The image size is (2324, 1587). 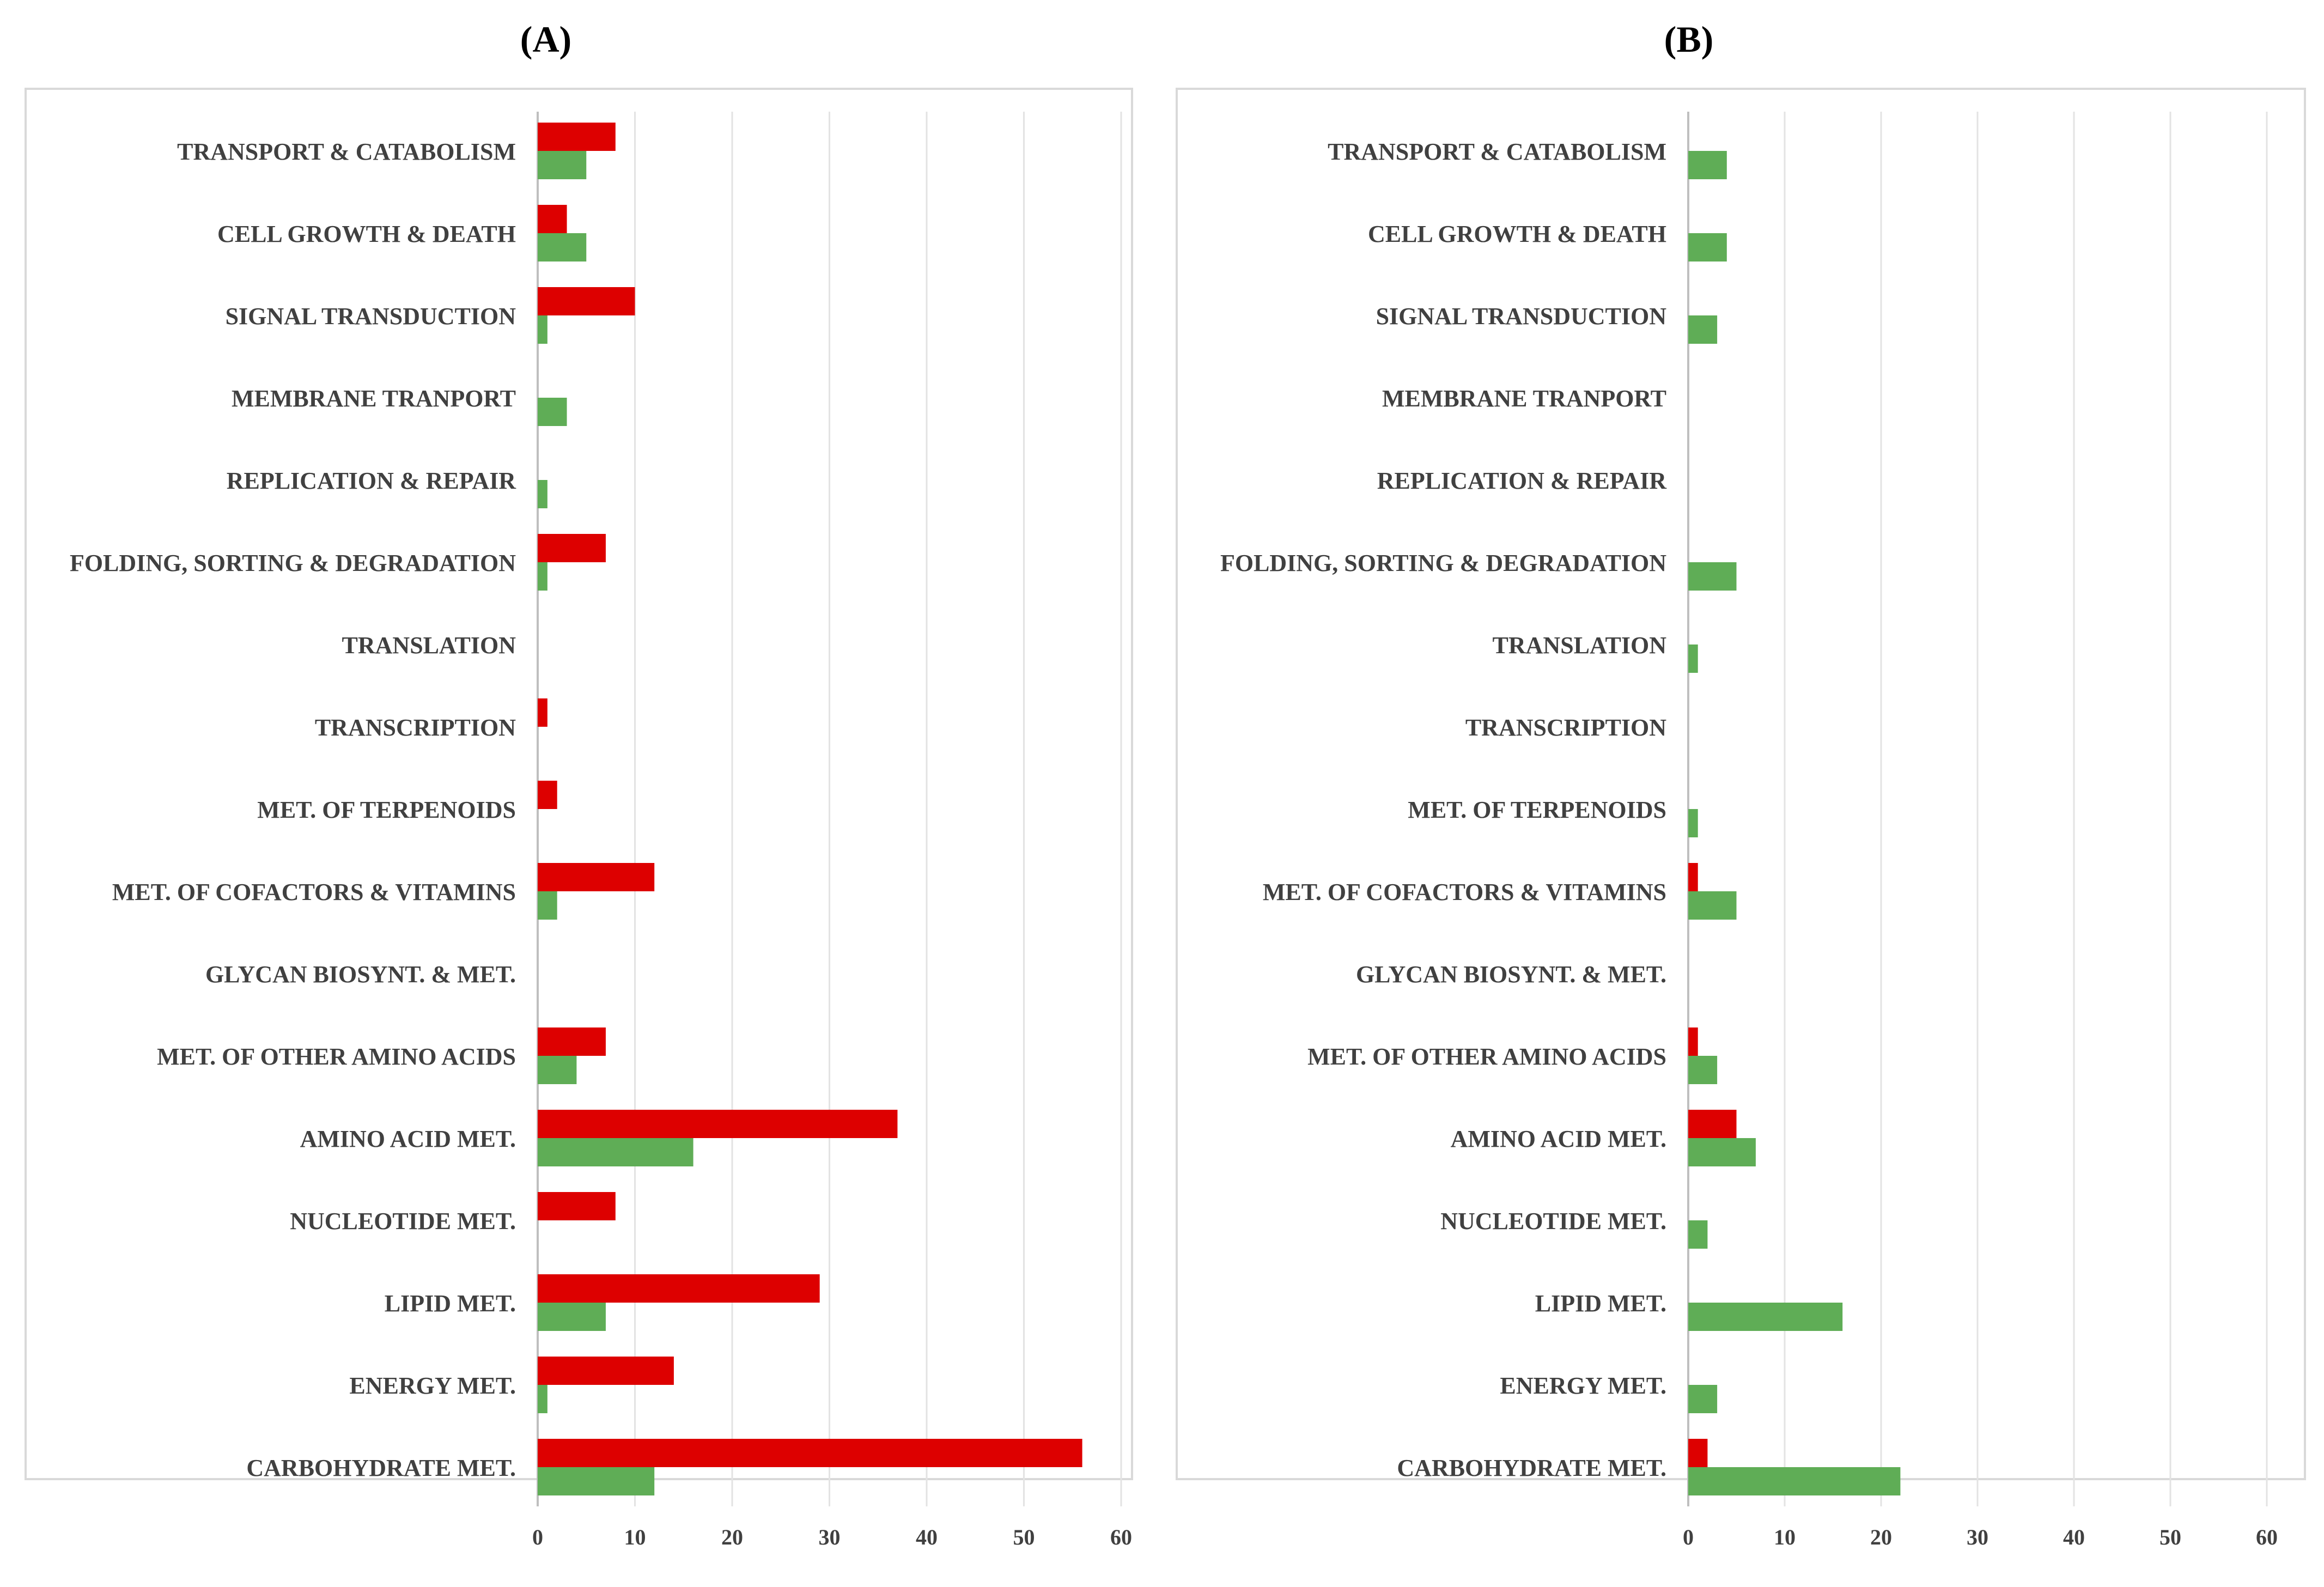 What do you see at coordinates (1689, 39) in the screenshot?
I see `panel-title: (B)` at bounding box center [1689, 39].